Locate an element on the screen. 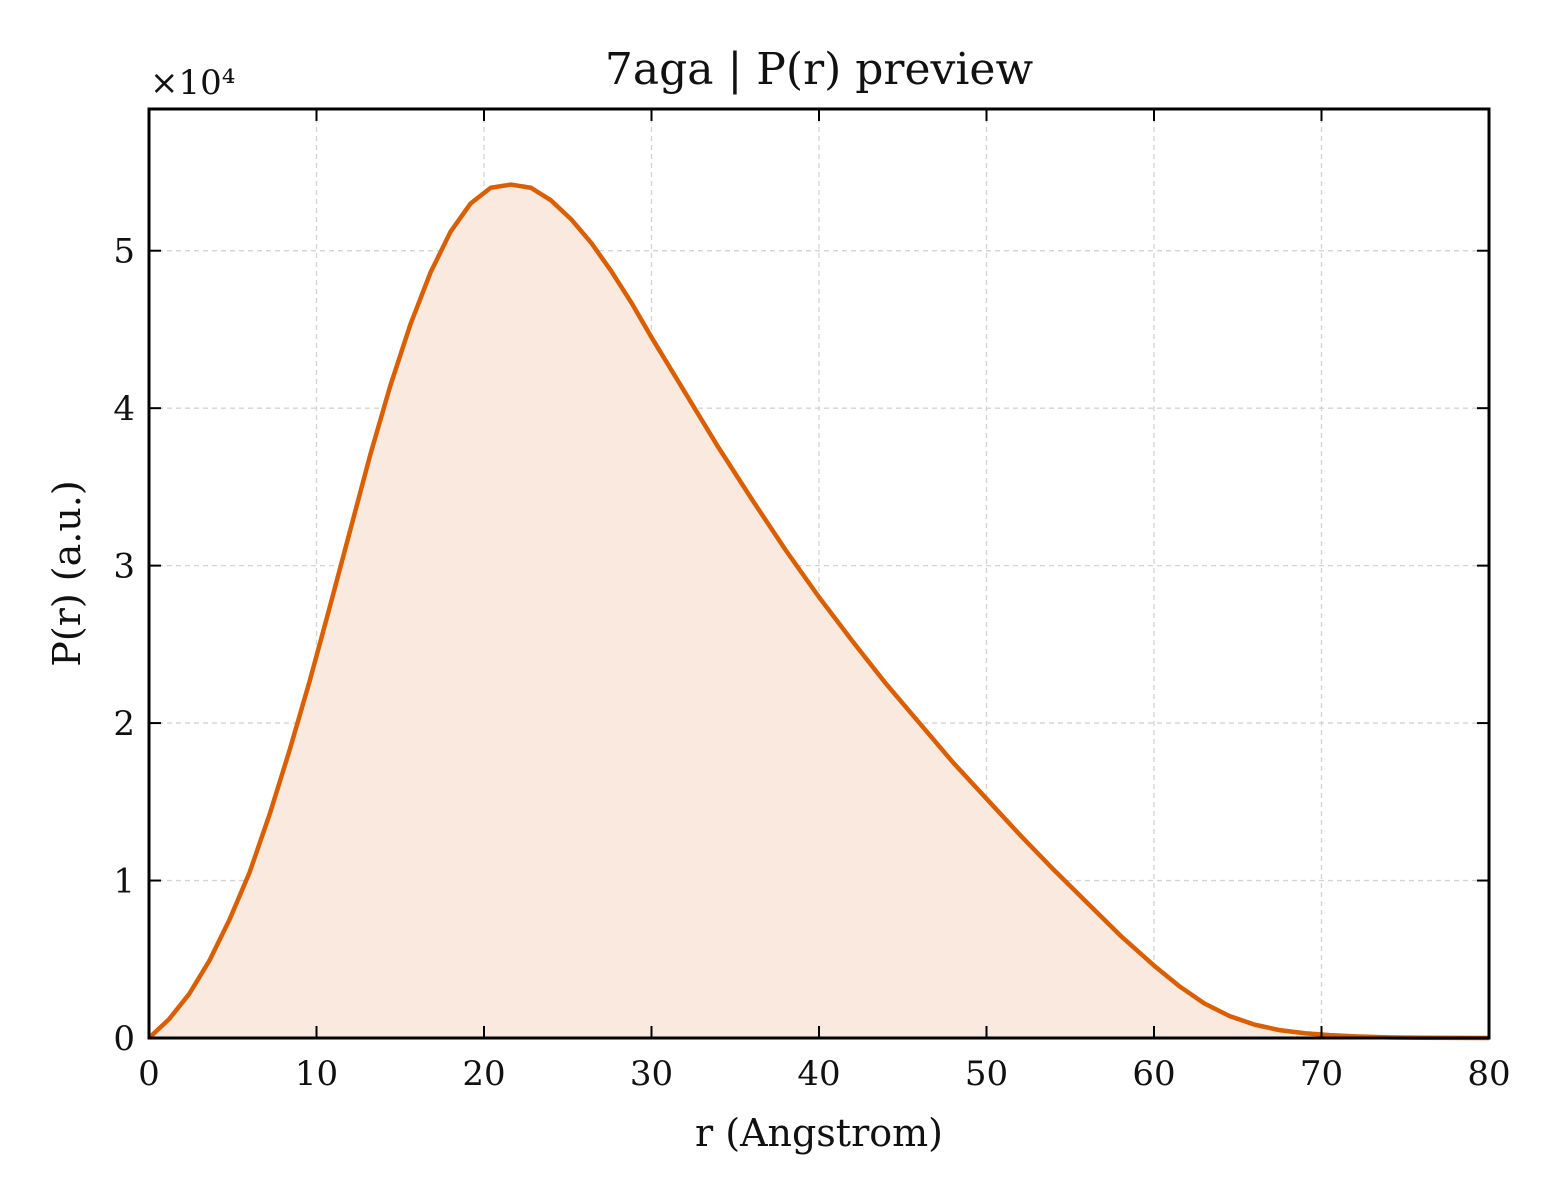 The image size is (1560, 1200). x-tick-label: 60 is located at coordinates (1153, 1074).